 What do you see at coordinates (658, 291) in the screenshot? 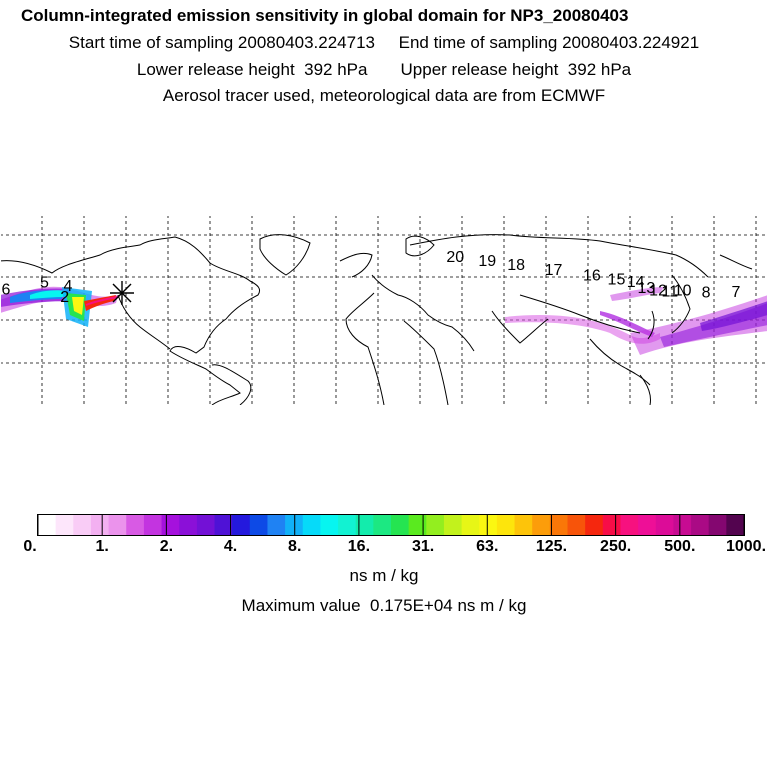
I see `track-label-12: 12` at bounding box center [658, 291].